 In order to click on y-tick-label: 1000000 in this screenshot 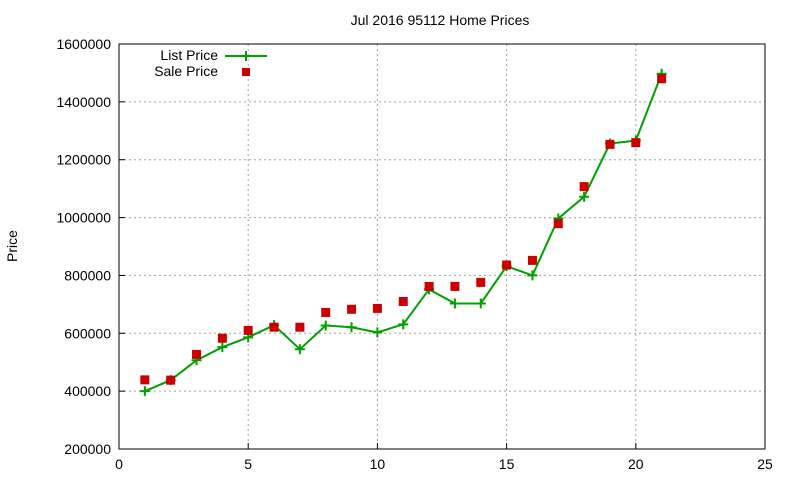, I will do `click(83, 218)`.